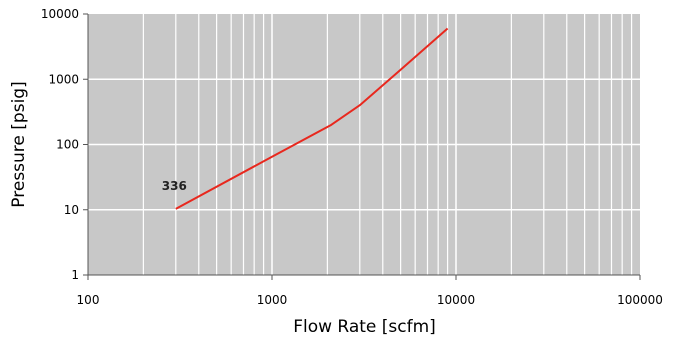  What do you see at coordinates (88, 300) in the screenshot?
I see `x-tick-label: 100` at bounding box center [88, 300].